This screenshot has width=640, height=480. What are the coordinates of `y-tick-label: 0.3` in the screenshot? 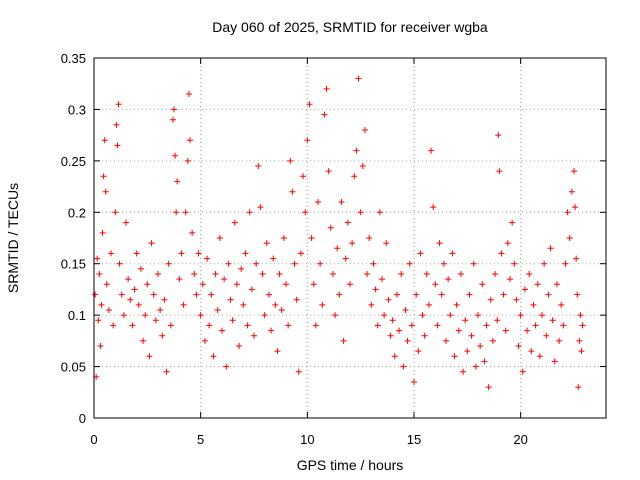 It's located at (77, 109).